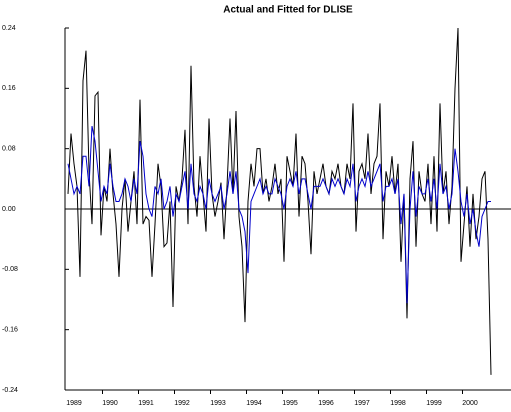 The image size is (511, 412). What do you see at coordinates (182, 403) in the screenshot?
I see `x-tick-label: 1992` at bounding box center [182, 403].